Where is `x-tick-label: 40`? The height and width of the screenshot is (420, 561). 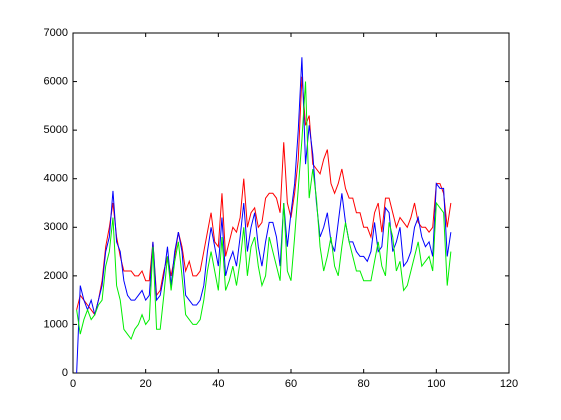
x-tick-label: 40 is located at coordinates (218, 384).